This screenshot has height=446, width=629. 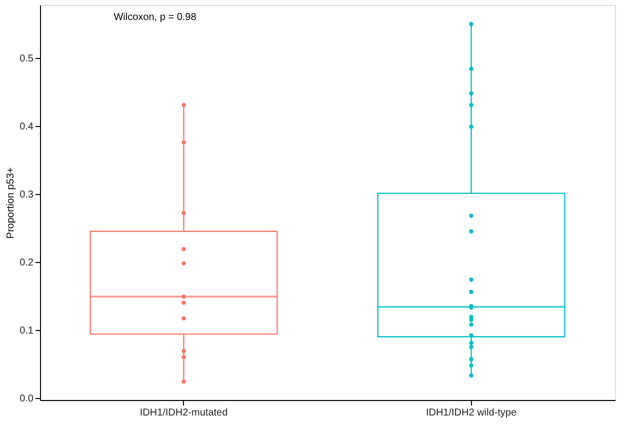 I want to click on y-tick-label: 0.2, so click(x=27, y=262).